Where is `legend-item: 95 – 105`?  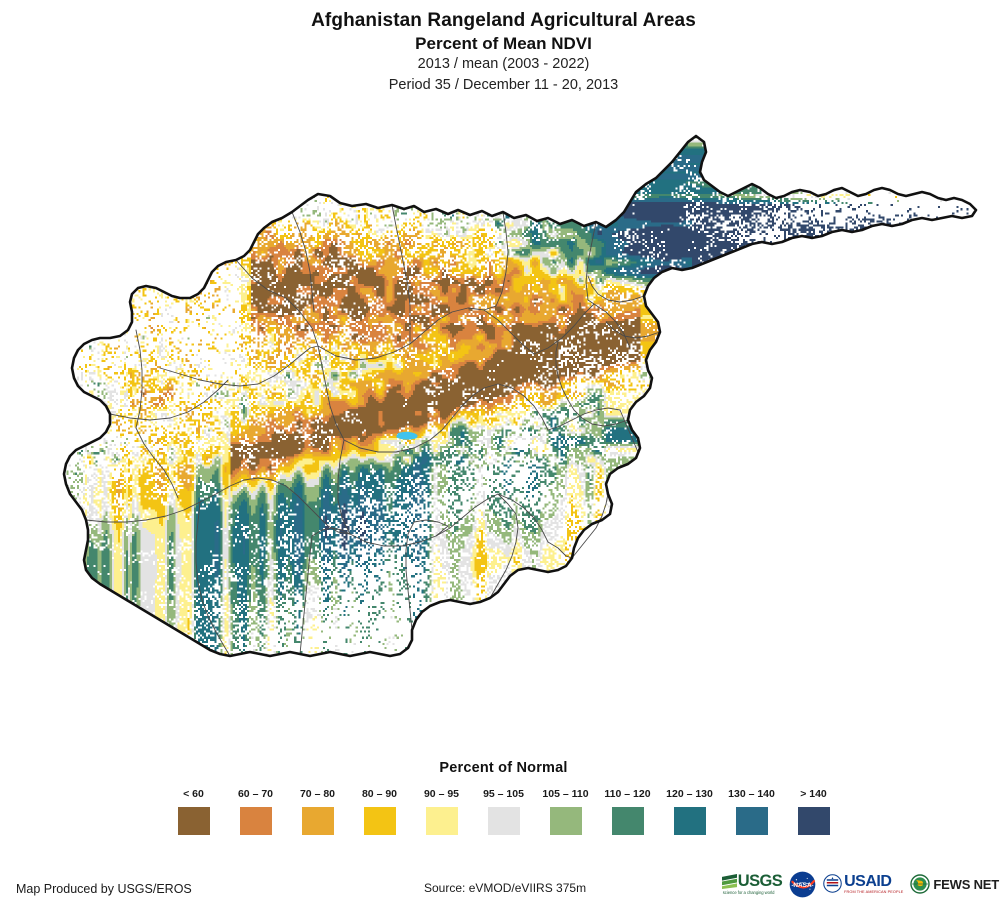
legend-item: 95 – 105 is located at coordinates (504, 811).